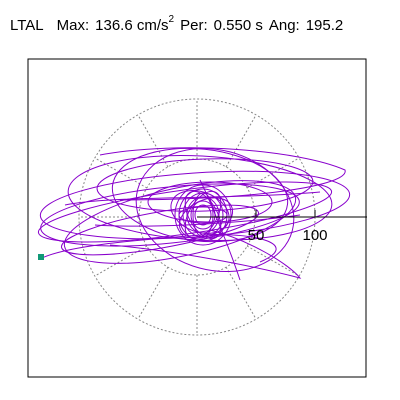 This screenshot has width=400, height=400. What do you see at coordinates (324, 25) in the screenshot?
I see `ang-value: 195.2` at bounding box center [324, 25].